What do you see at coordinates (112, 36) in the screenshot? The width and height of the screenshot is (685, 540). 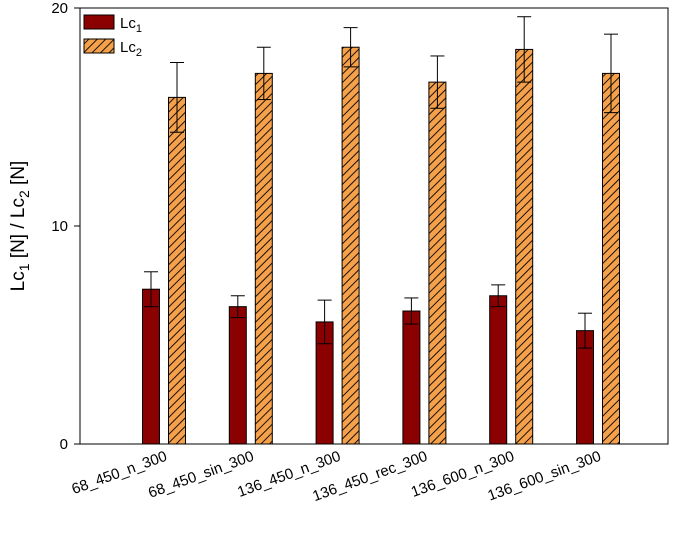 I see `legend: Lc1 Lc2` at bounding box center [112, 36].